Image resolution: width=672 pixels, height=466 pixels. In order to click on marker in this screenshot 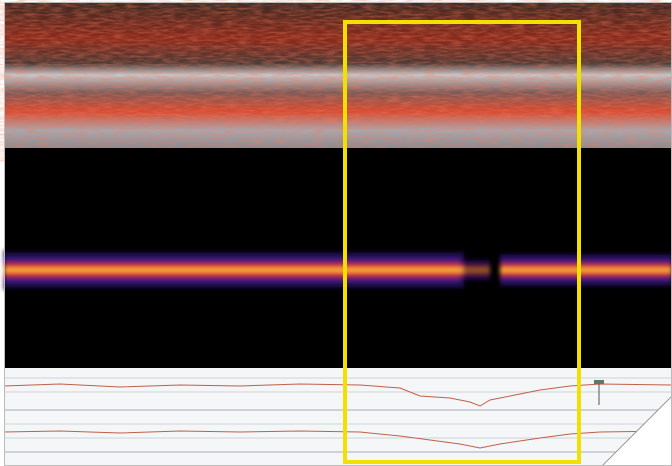, I will do `click(599, 382)`.